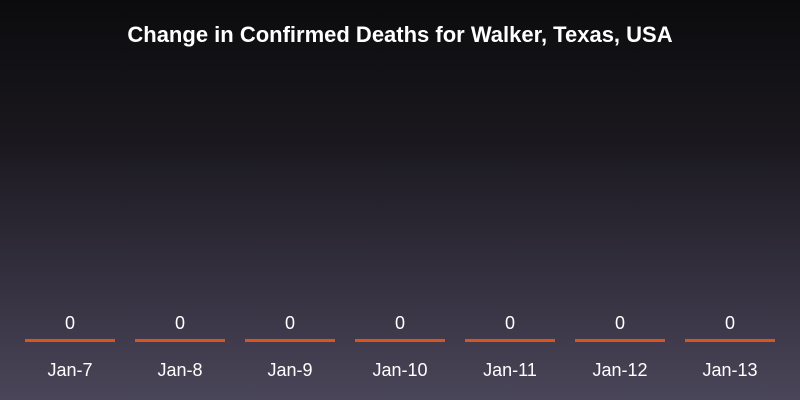 The height and width of the screenshot is (400, 800). What do you see at coordinates (289, 370) in the screenshot?
I see `x-tick-label: Jan-9` at bounding box center [289, 370].